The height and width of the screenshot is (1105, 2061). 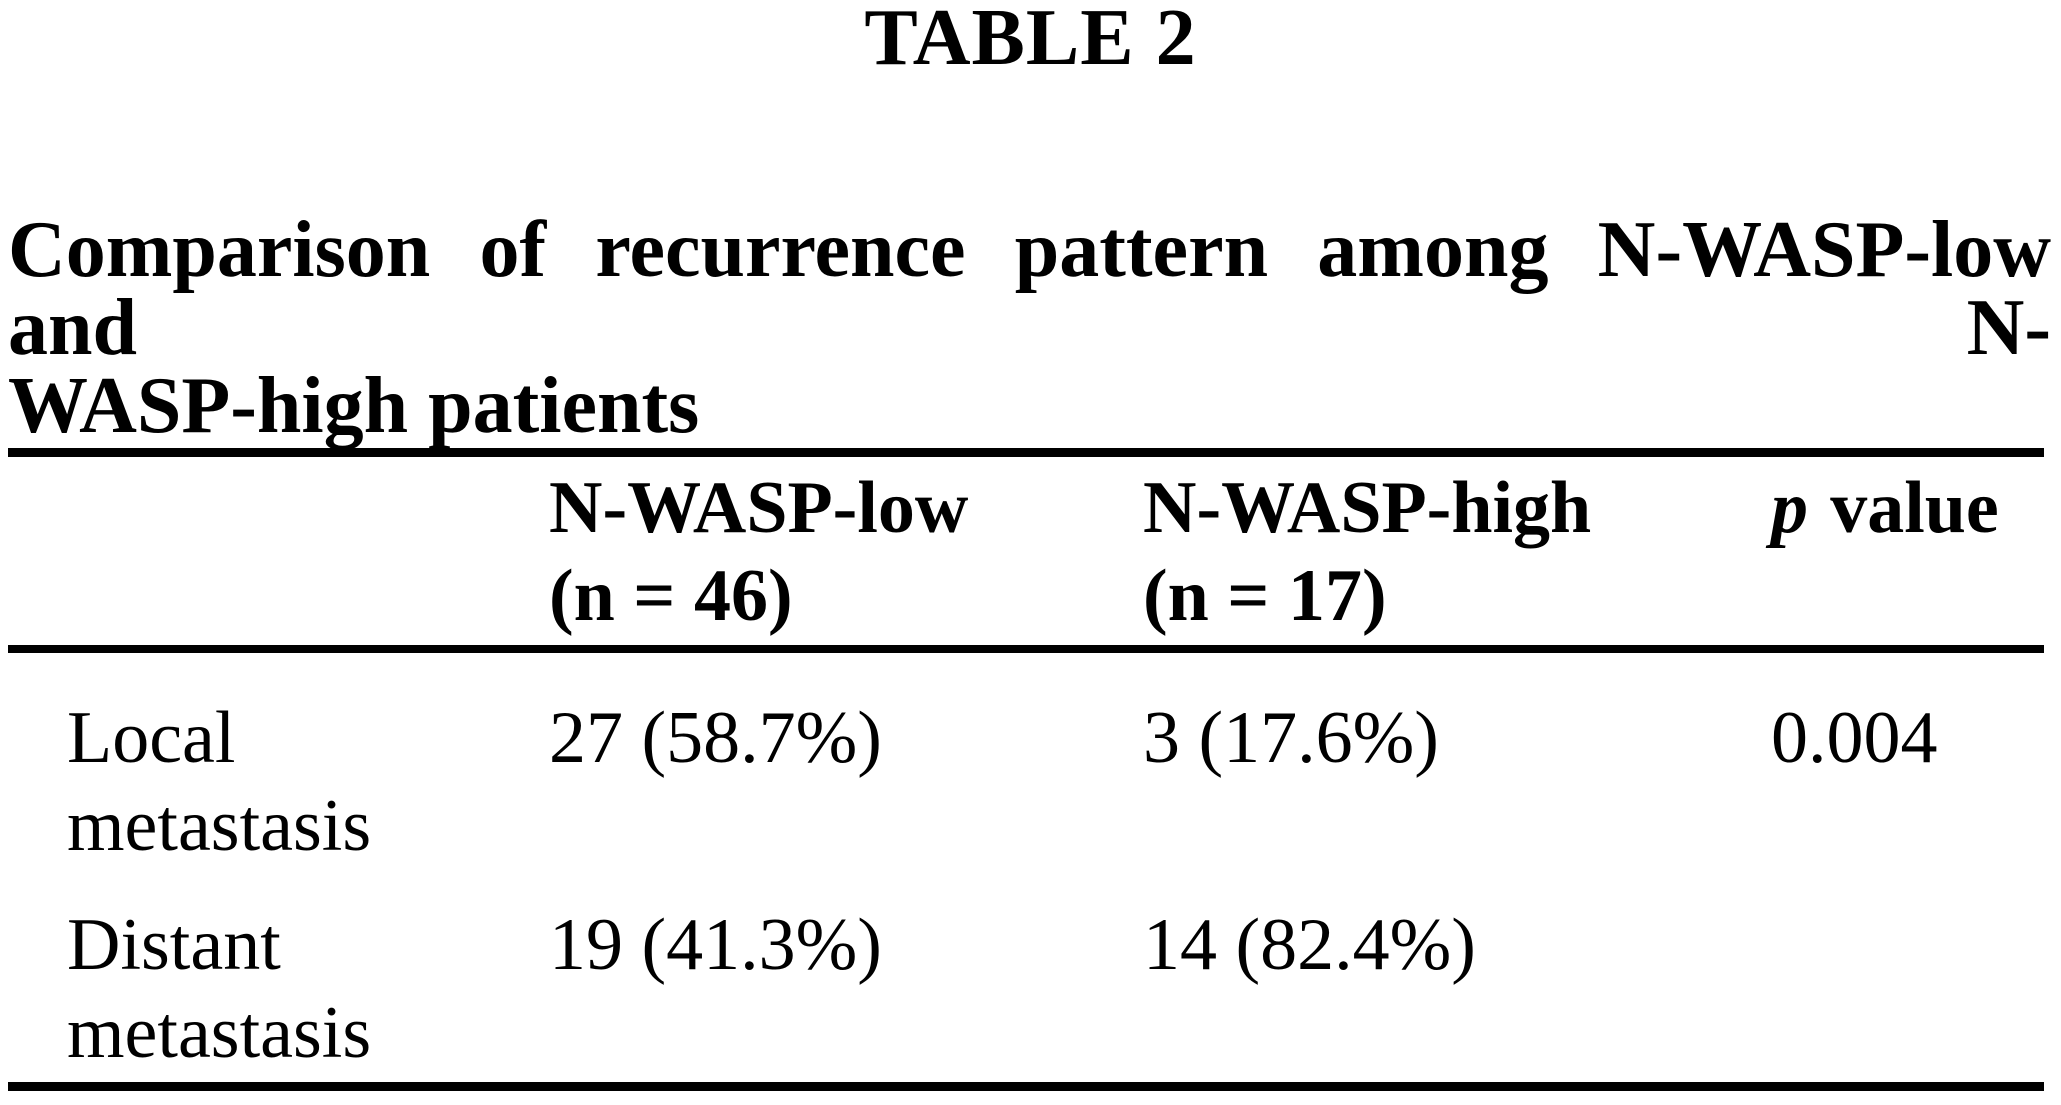 What do you see at coordinates (1265, 596) in the screenshot?
I see `column-header-nwasp-high-count: (n = 17)` at bounding box center [1265, 596].